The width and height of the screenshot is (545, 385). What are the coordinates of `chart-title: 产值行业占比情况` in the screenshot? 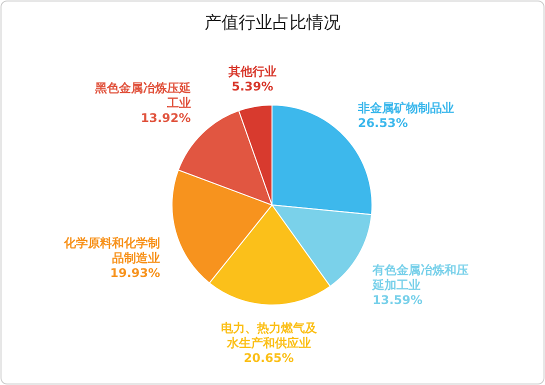 It's located at (272, 23).